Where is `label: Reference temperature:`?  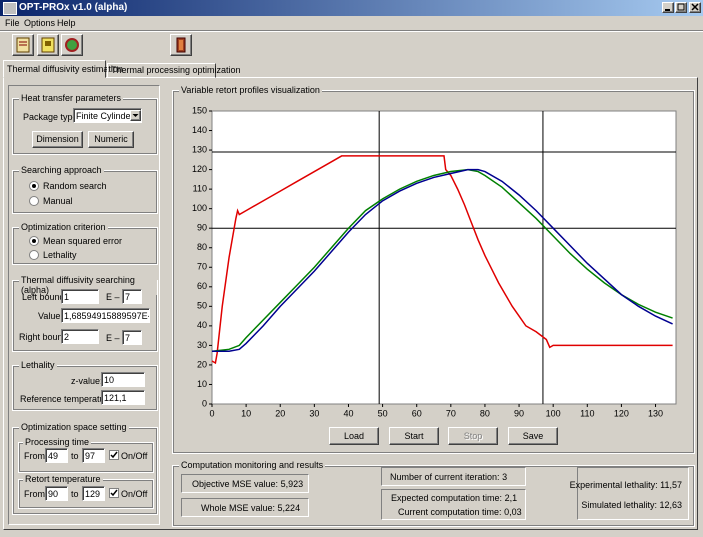 label: Reference temperature: is located at coordinates (68, 399).